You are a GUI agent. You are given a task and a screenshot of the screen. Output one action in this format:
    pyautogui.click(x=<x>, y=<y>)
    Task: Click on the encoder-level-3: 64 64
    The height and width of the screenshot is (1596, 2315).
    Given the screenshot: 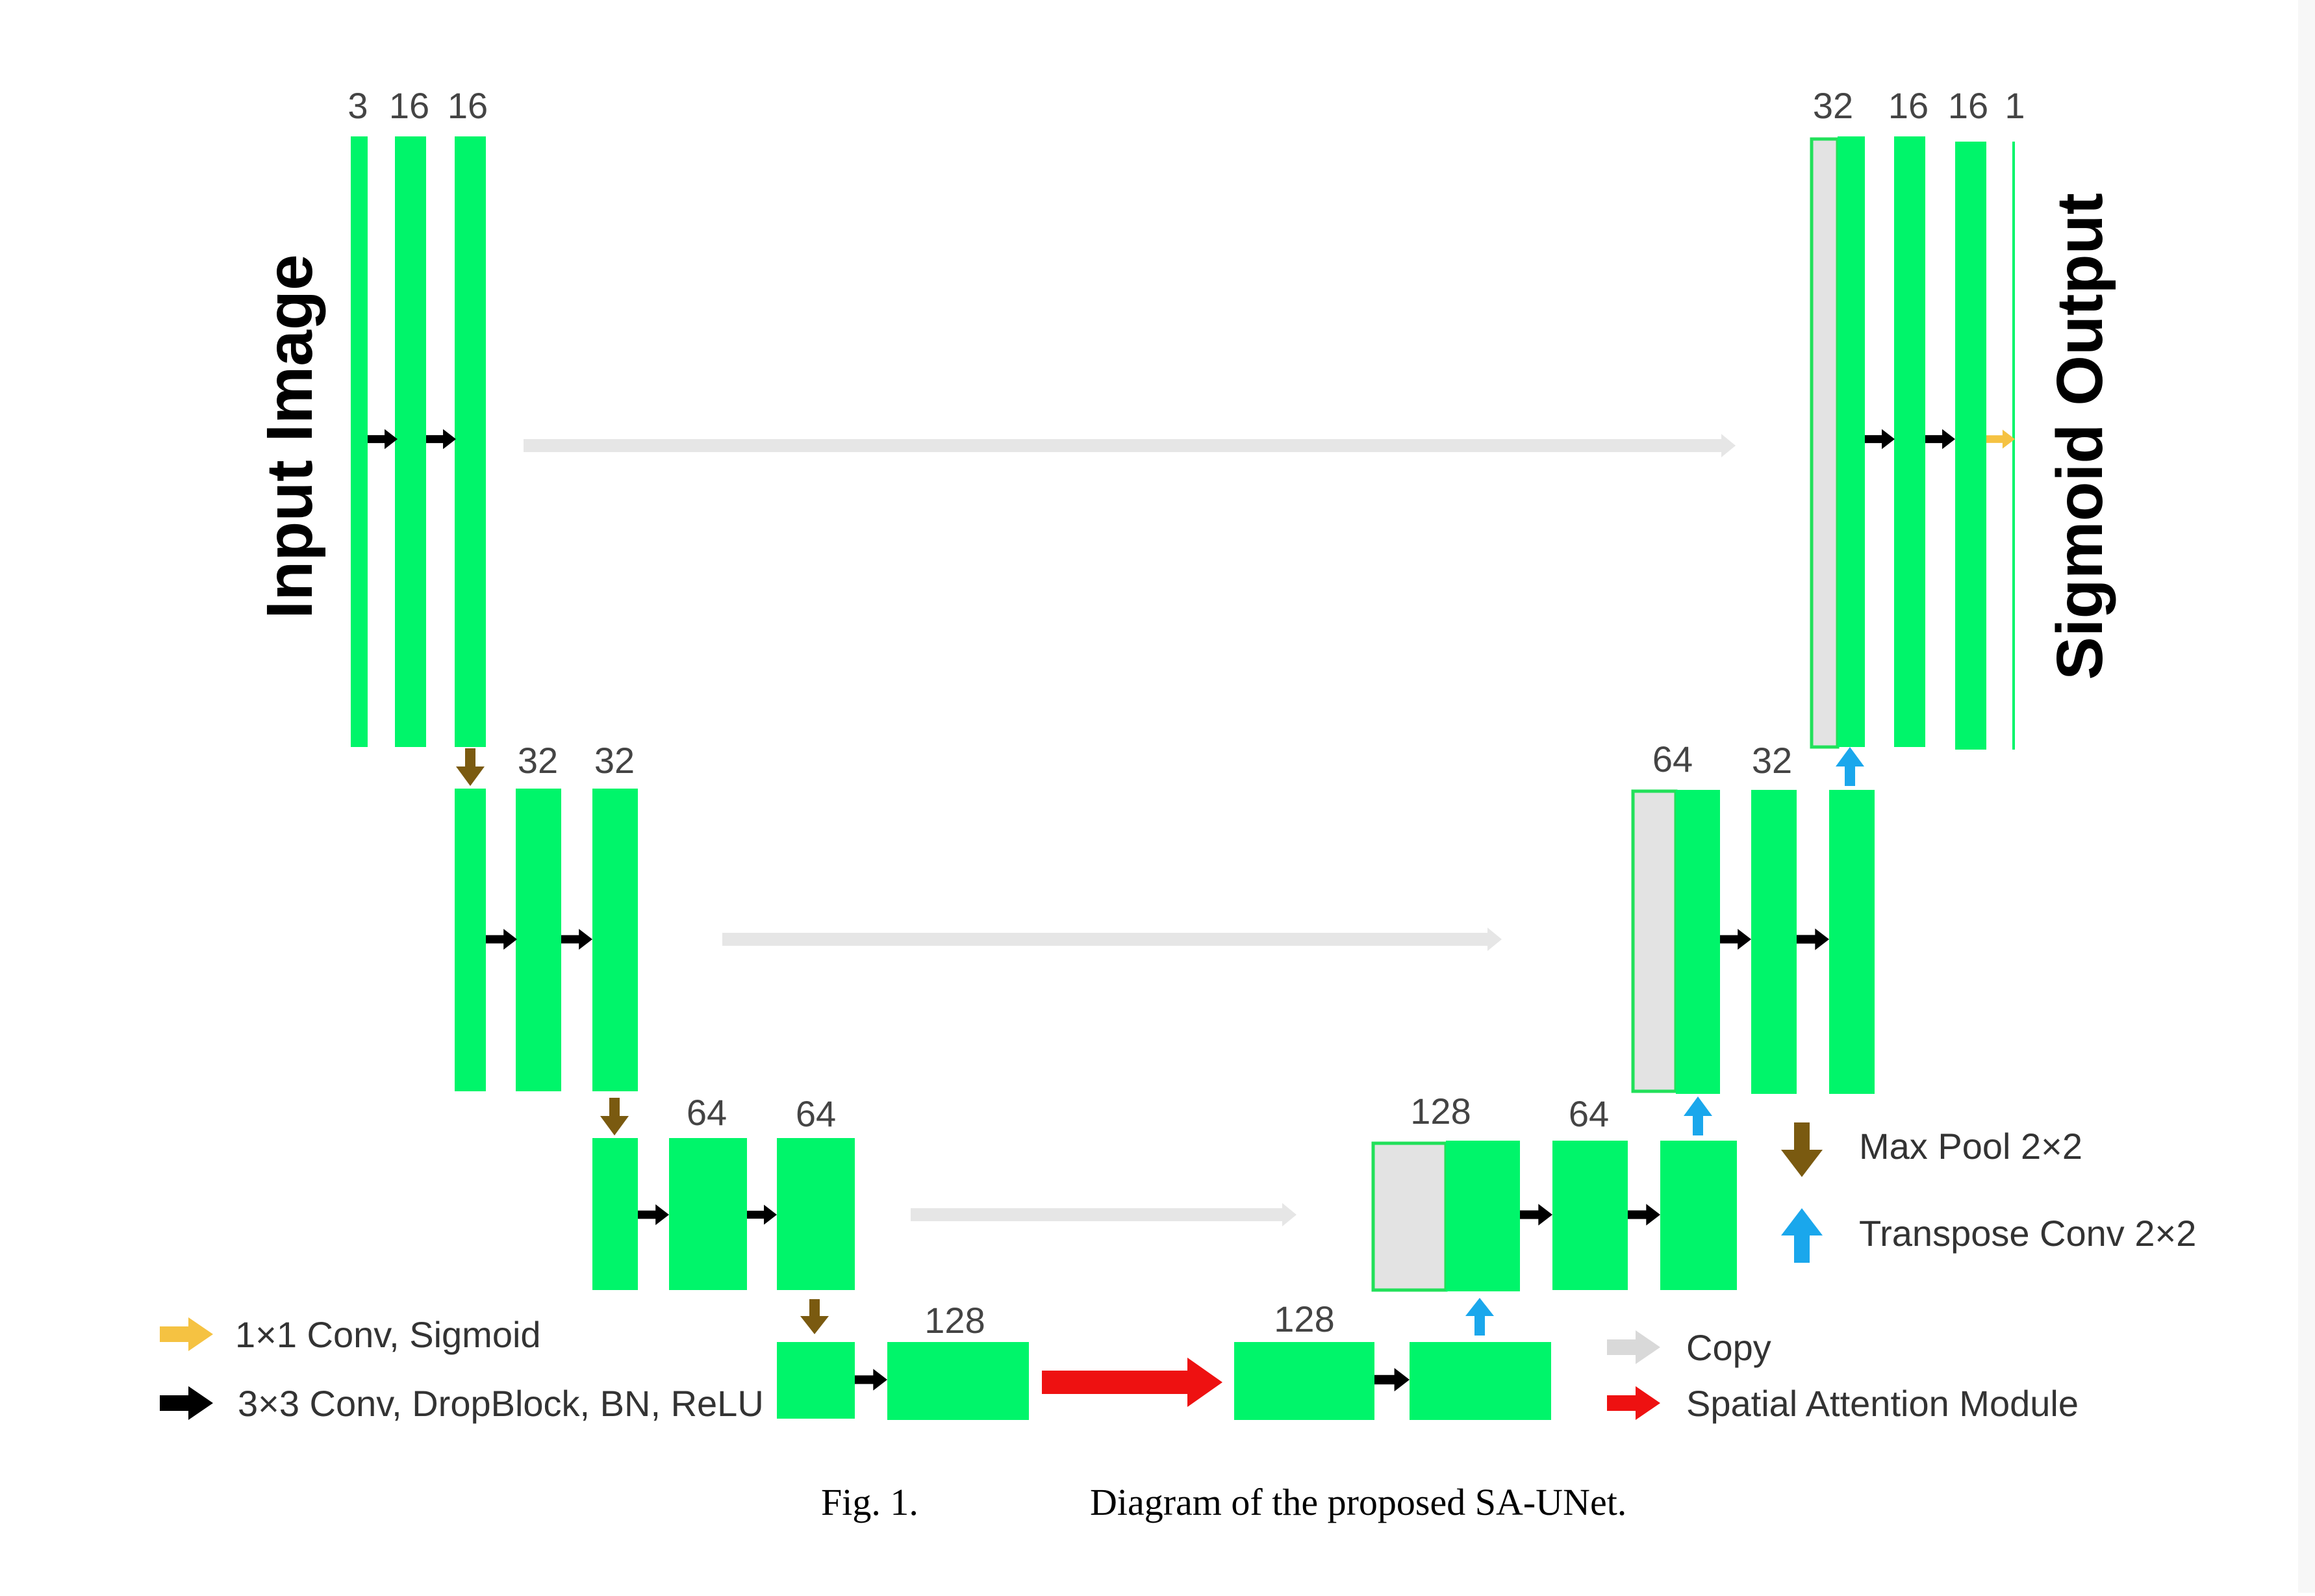 What is the action you would take?
    pyautogui.click(x=723, y=1191)
    